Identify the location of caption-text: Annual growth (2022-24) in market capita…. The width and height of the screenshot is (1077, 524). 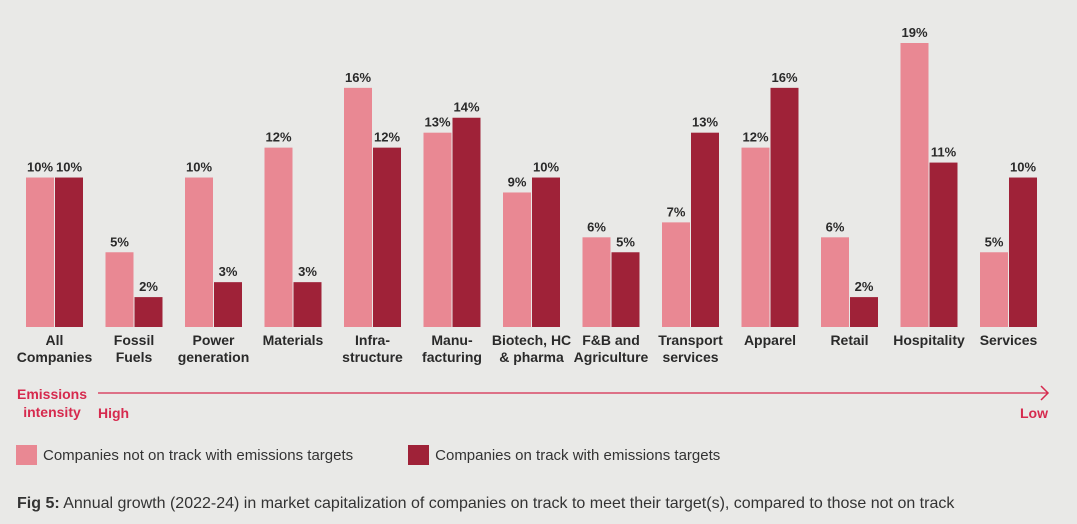
(507, 503).